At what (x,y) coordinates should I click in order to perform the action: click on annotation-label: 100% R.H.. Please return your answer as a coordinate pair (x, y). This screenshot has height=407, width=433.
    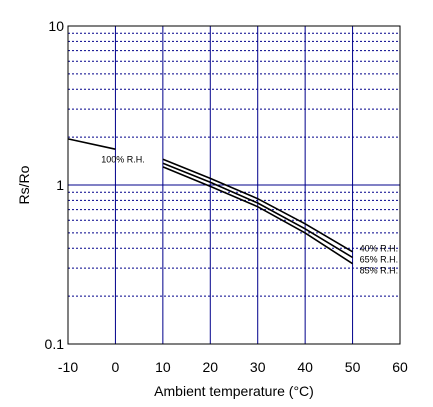
    Looking at the image, I should click on (123, 159).